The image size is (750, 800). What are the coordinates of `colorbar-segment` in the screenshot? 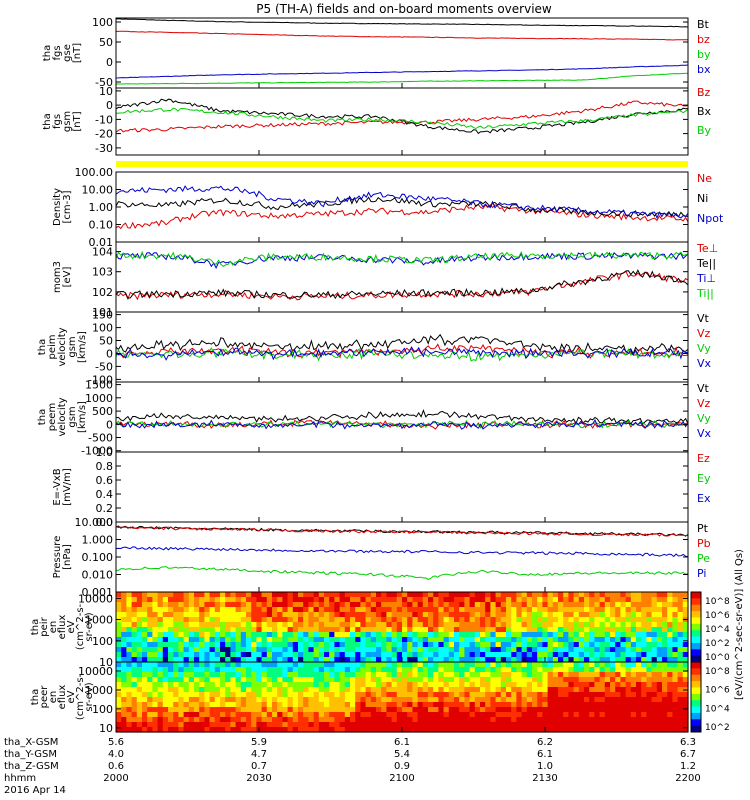 It's located at (696, 710).